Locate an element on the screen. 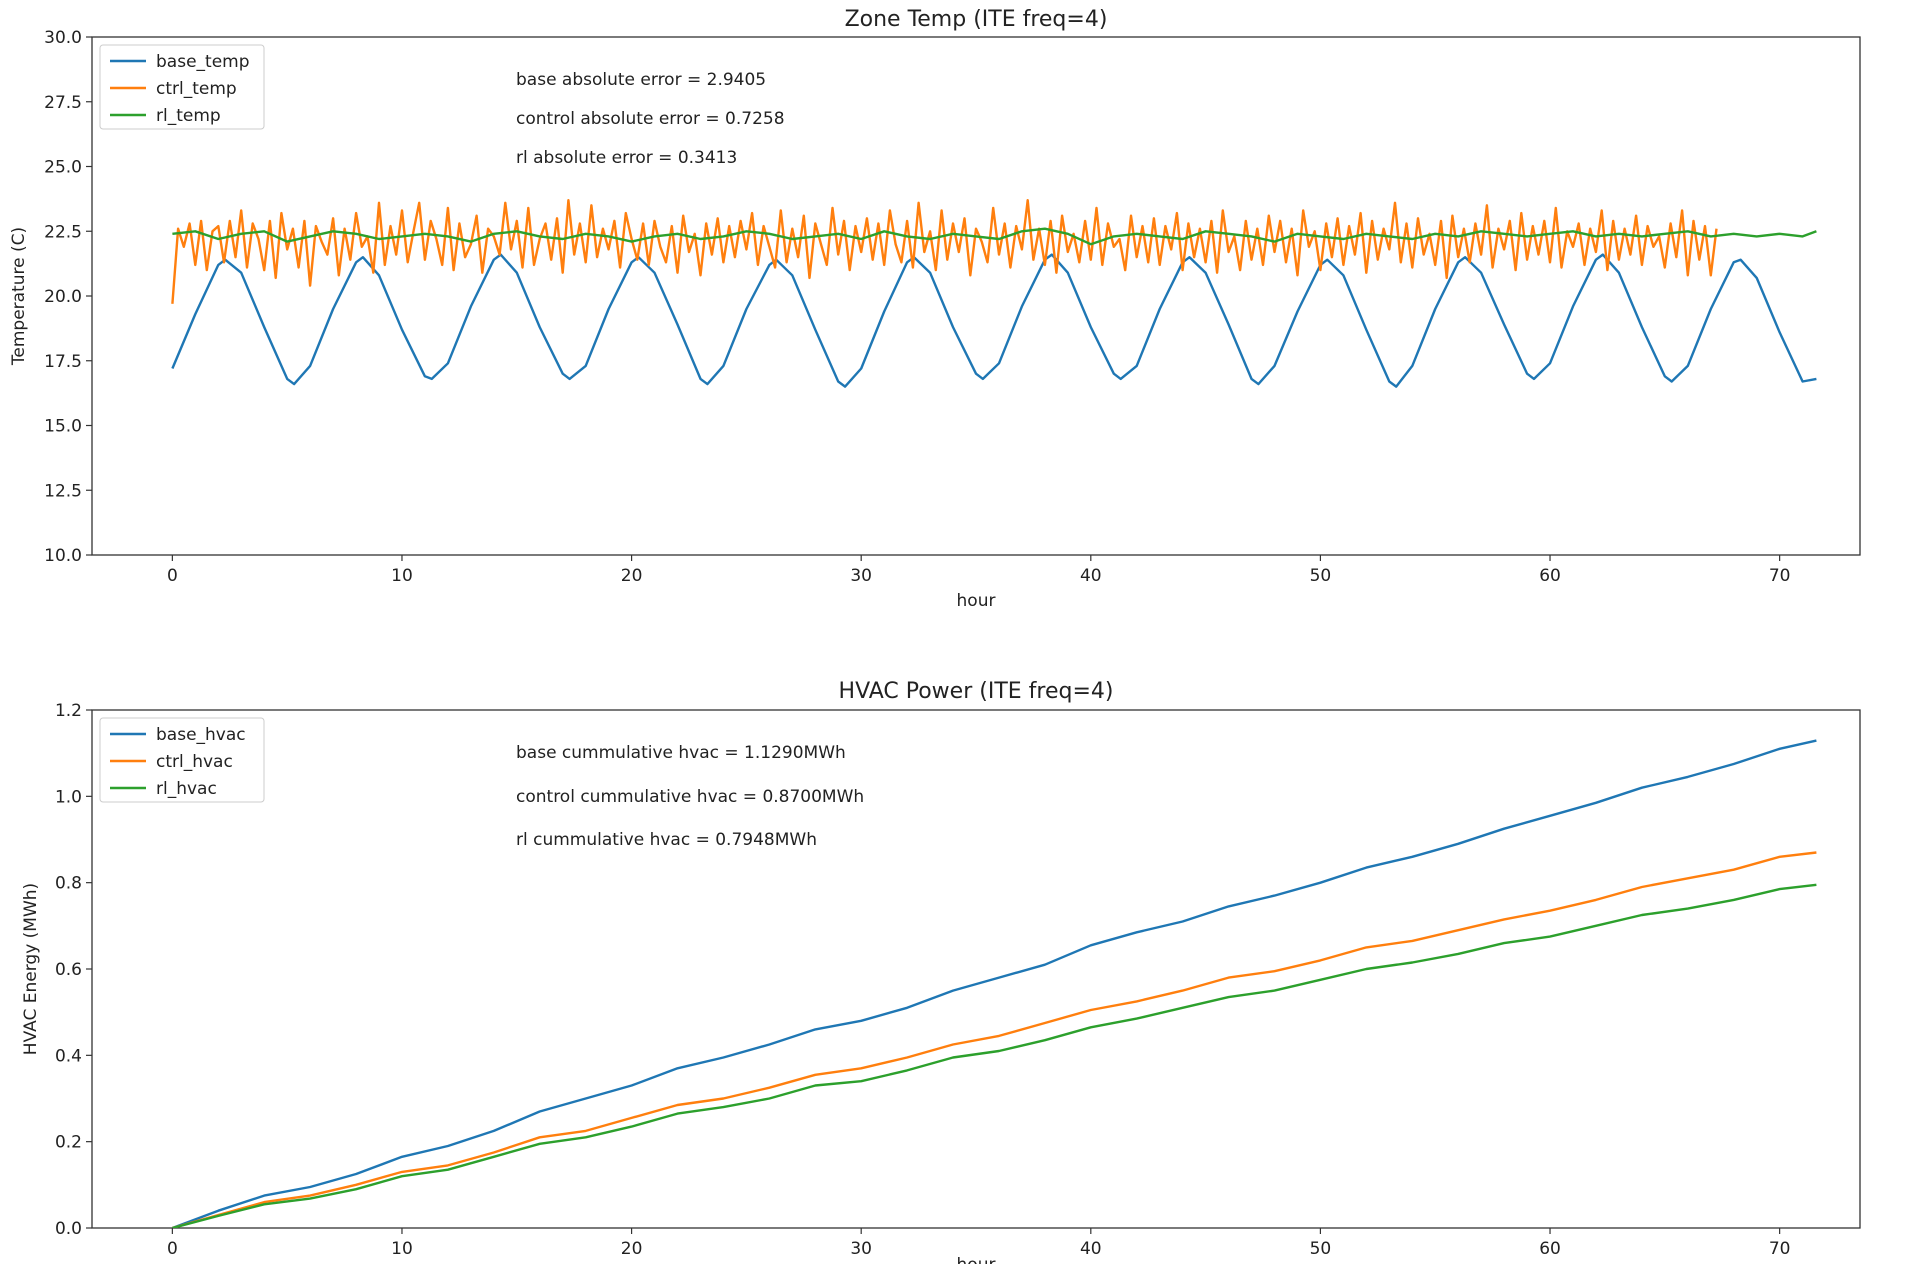 The image size is (1906, 1264). legend: base_temp ctrl_temp rl_temp is located at coordinates (182, 87).